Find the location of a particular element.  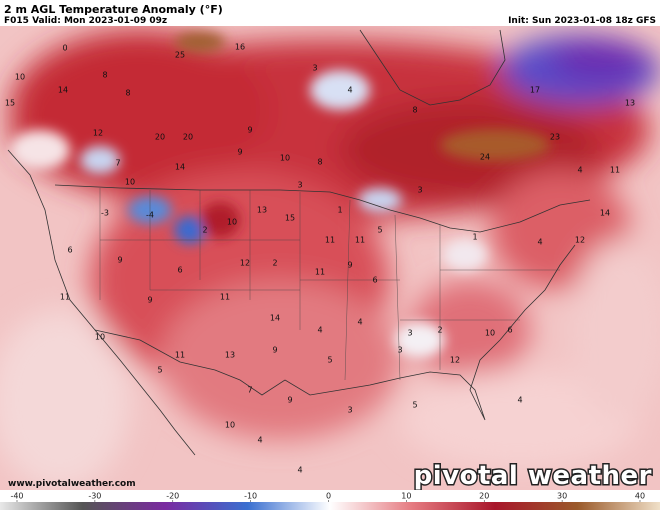

colorbar-tick-label: 10 is located at coordinates (406, 496).